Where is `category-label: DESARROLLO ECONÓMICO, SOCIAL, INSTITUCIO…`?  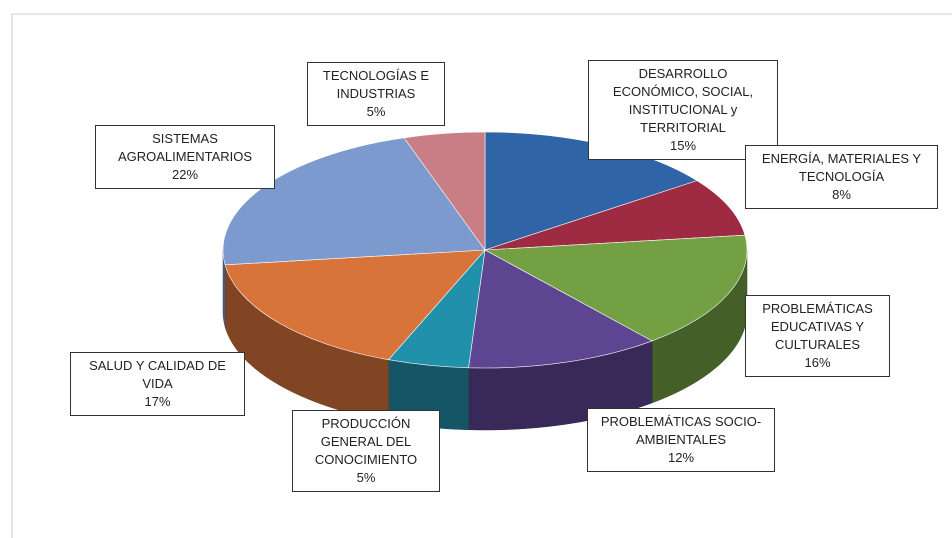
category-label: DESARROLLO ECONÓMICO, SOCIAL, INSTITUCIO… is located at coordinates (683, 100).